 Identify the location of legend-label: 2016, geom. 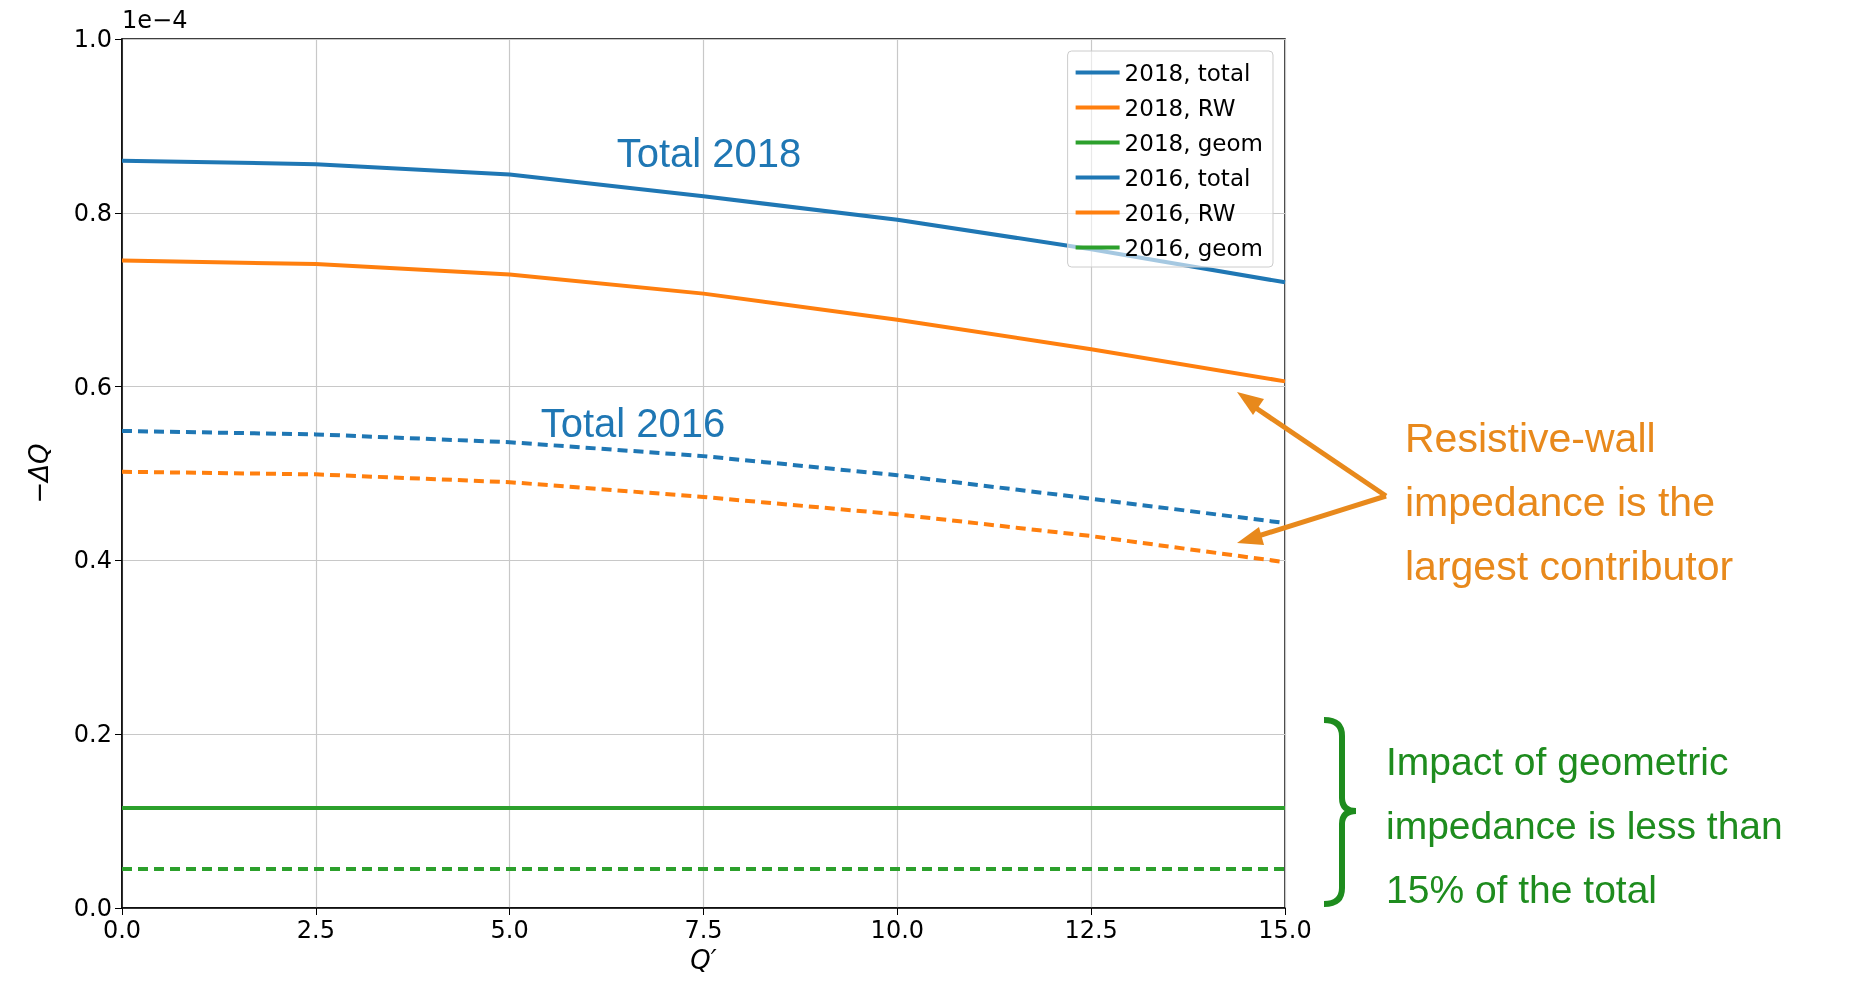
(1194, 247).